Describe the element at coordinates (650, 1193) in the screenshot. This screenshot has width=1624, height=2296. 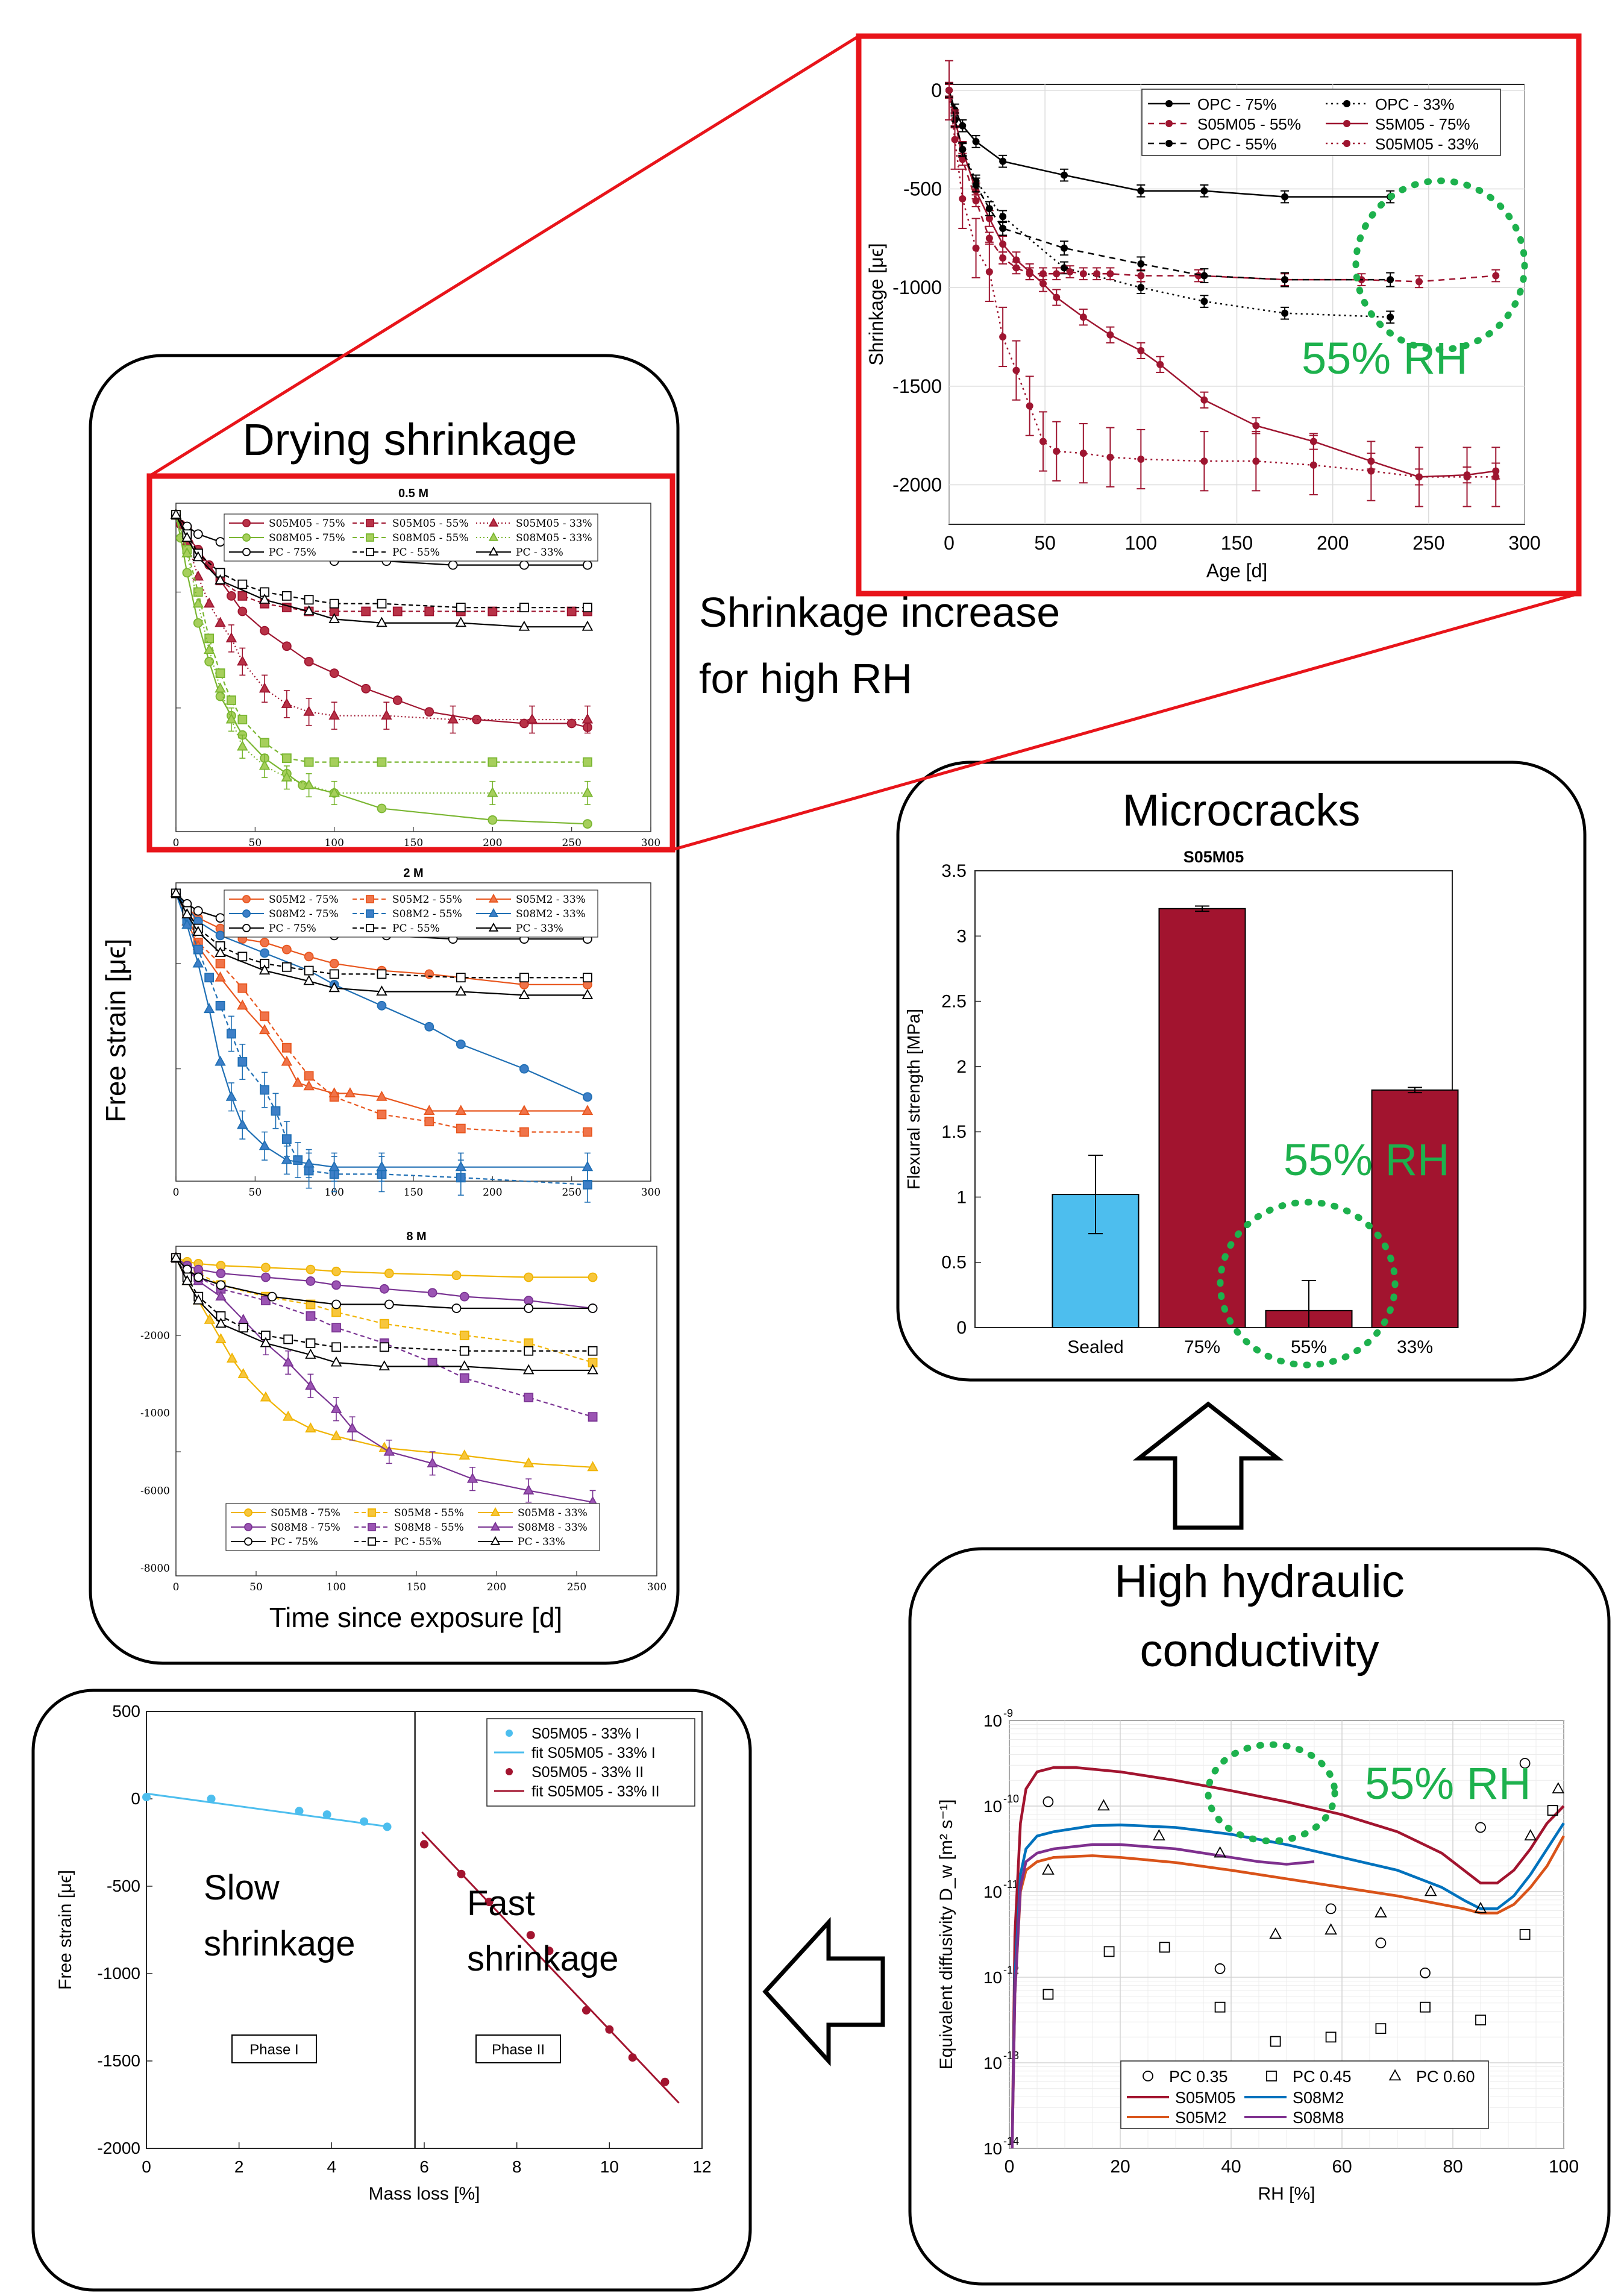
I see `x-tick-label: 300` at that location.